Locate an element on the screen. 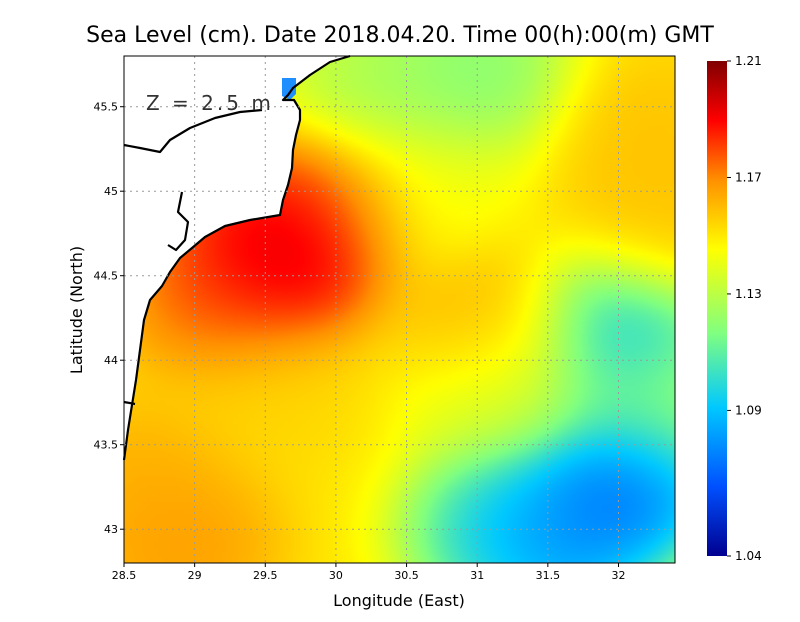 The height and width of the screenshot is (622, 800). colorbar-tick-label: 1.17 is located at coordinates (748, 177).